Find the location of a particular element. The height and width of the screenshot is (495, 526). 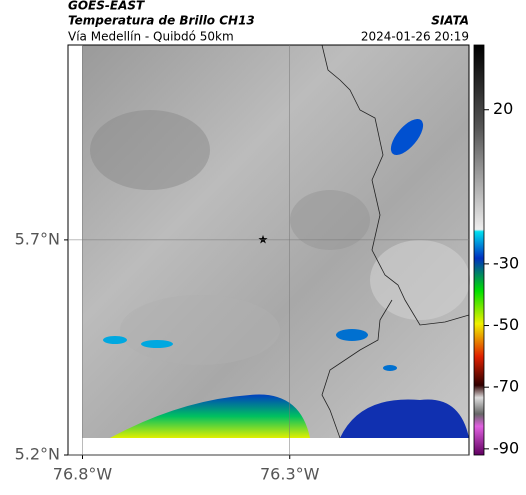

product: Temperatura de Brillo CH13 is located at coordinates (161, 21).